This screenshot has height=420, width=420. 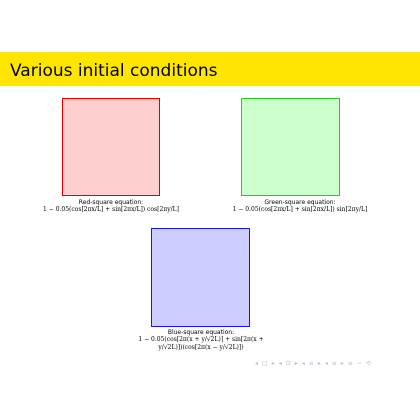 What do you see at coordinates (114, 71) in the screenshot?
I see `slide-title: Various initial conditions` at bounding box center [114, 71].